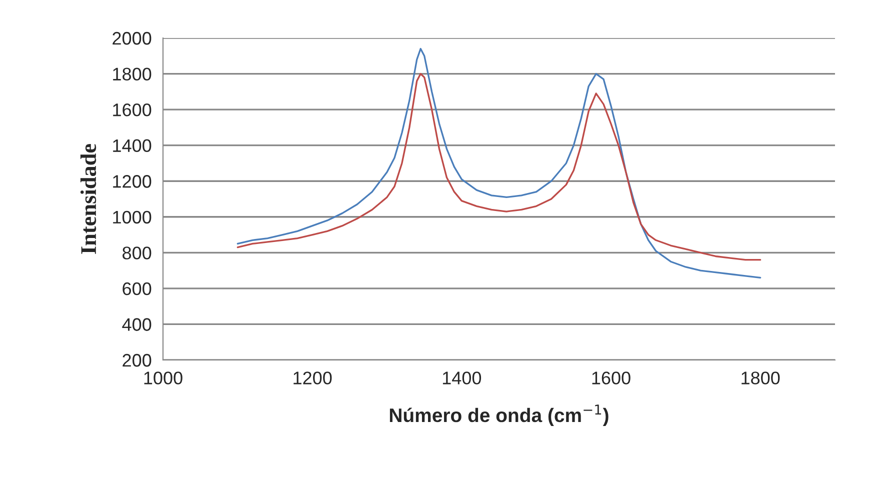 Image resolution: width=880 pixels, height=477 pixels. What do you see at coordinates (611, 378) in the screenshot?
I see `x-tick-label: 1600` at bounding box center [611, 378].